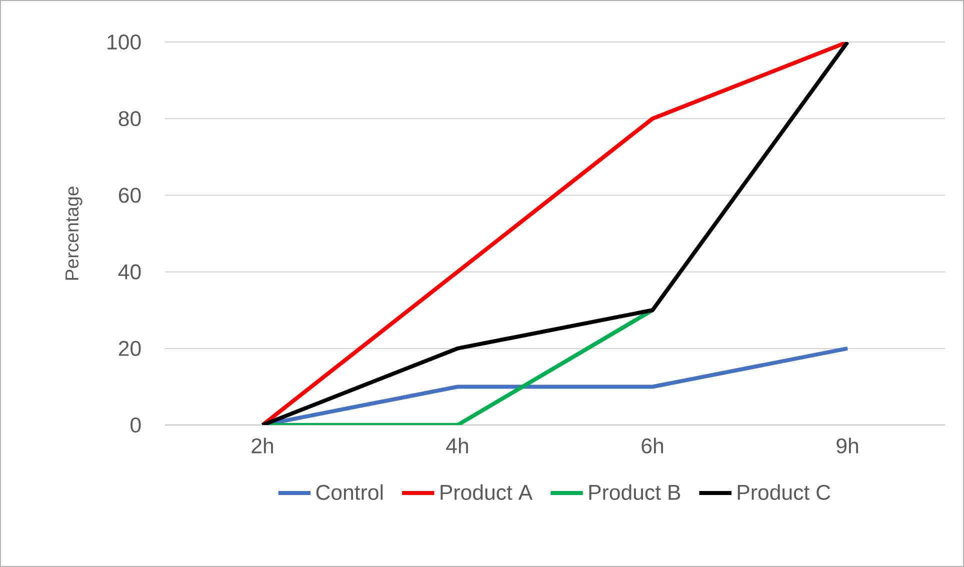  Describe the element at coordinates (129, 272) in the screenshot. I see `y-tick-label: 40` at that location.